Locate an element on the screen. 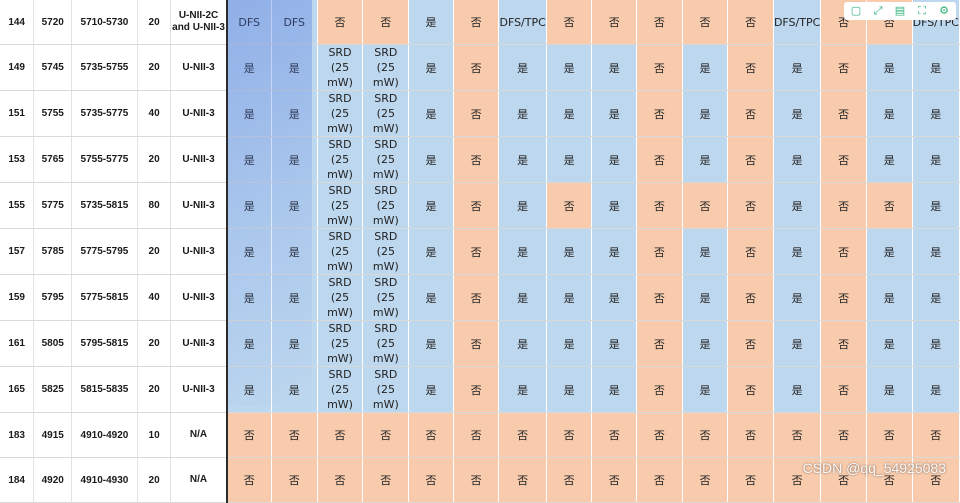 This screenshot has height=503, width=960. bandwidth-cell: 20 is located at coordinates (154, 22).